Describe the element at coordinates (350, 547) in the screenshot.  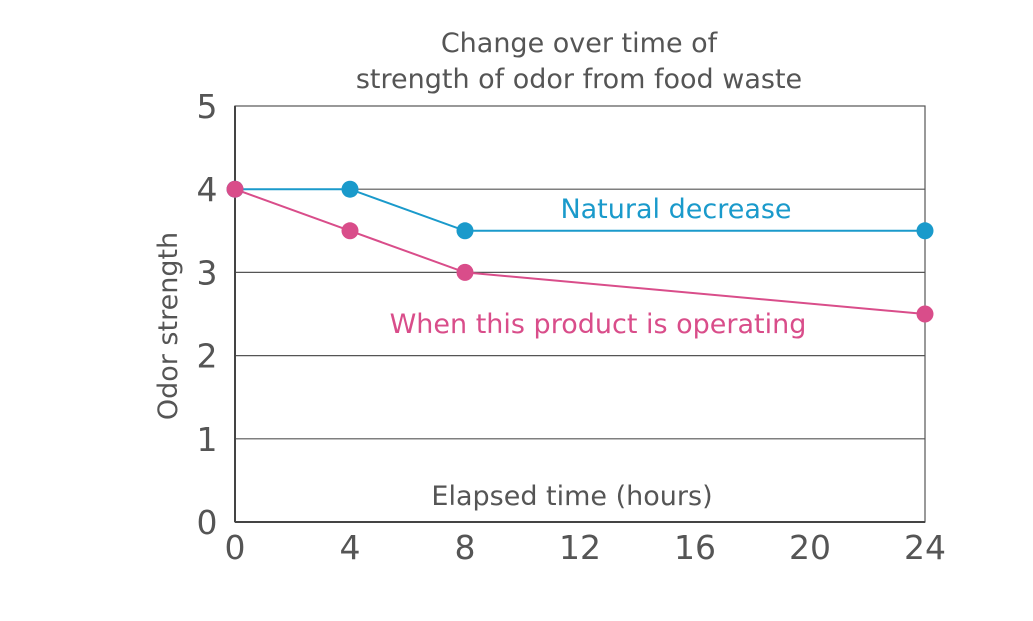
I see `x-tick-label-4: 4` at that location.